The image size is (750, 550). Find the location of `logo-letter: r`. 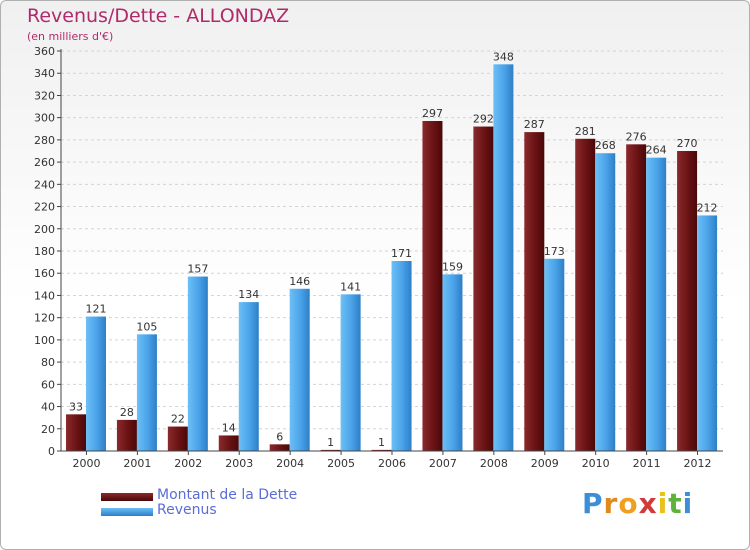

logo-letter: r is located at coordinates (611, 503).